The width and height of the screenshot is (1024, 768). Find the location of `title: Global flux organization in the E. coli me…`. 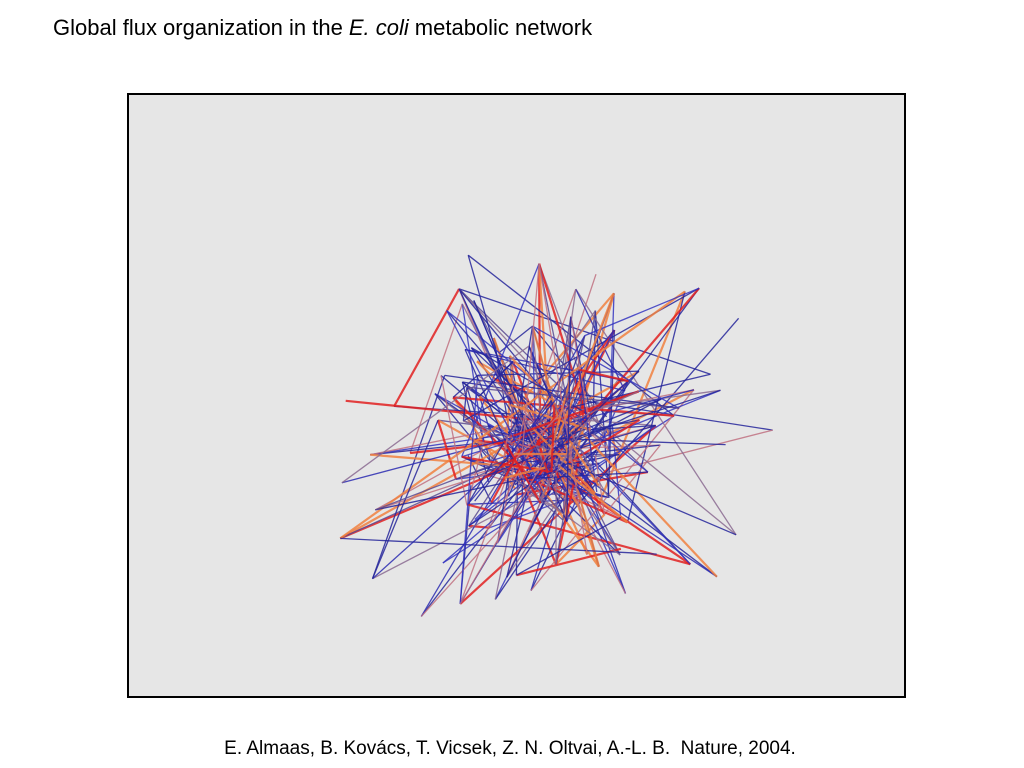

title: Global flux organization in the E. coli me… is located at coordinates (325, 28).